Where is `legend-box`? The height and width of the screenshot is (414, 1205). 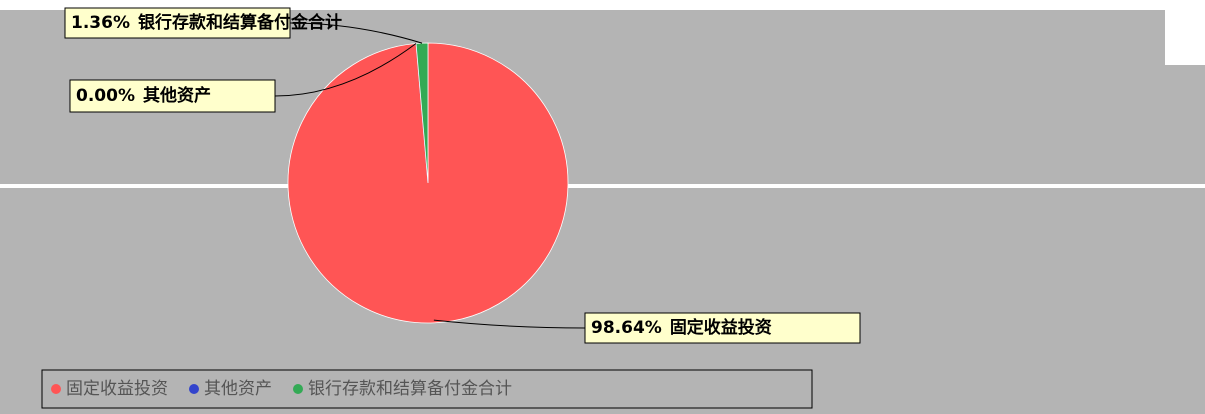
legend-box is located at coordinates (427, 389).